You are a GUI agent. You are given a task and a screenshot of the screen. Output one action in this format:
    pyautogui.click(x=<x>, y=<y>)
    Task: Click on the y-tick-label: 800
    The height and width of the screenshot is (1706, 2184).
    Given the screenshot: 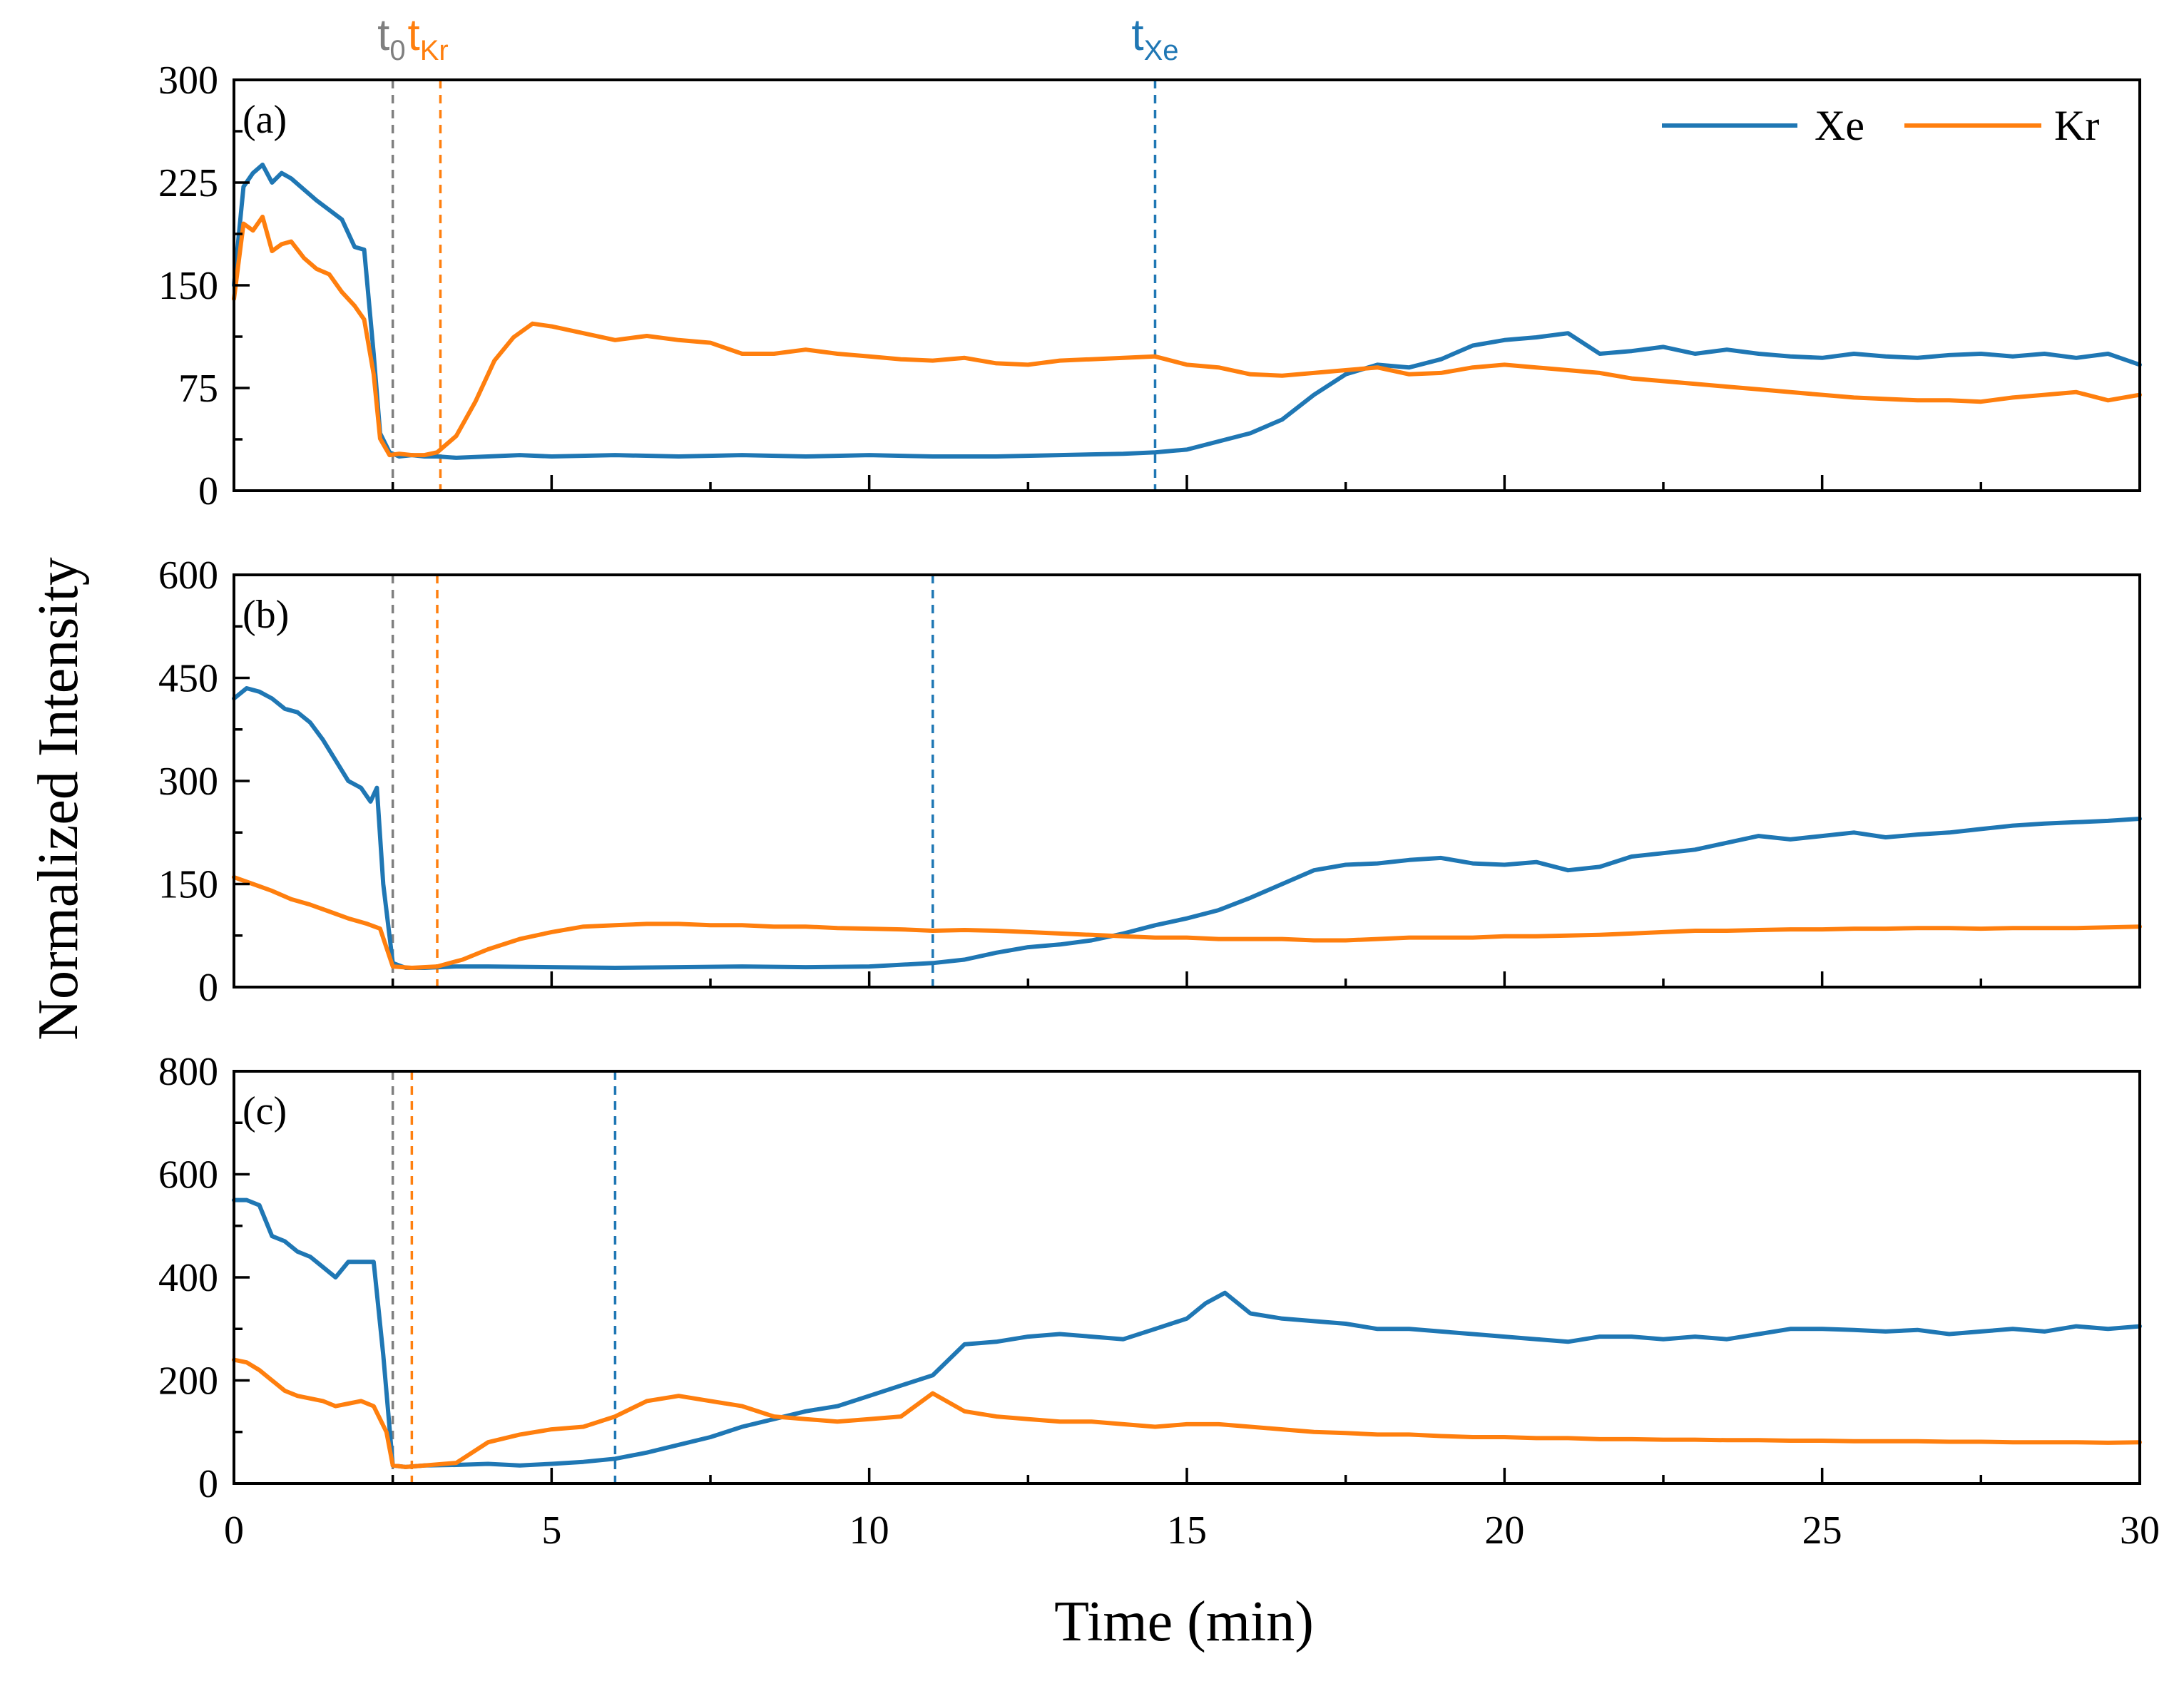 What is the action you would take?
    pyautogui.click(x=188, y=1072)
    